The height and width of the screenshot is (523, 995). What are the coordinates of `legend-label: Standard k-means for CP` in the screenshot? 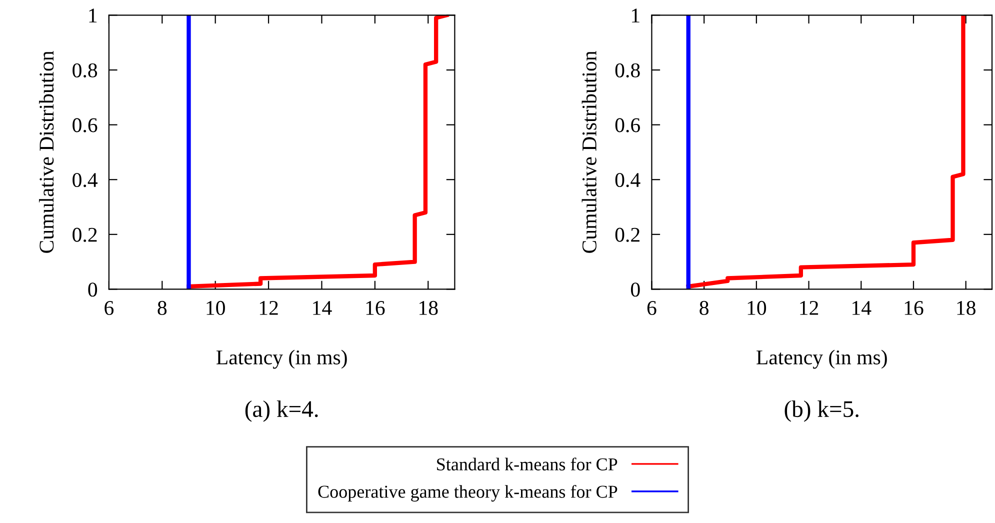 It's located at (527, 464).